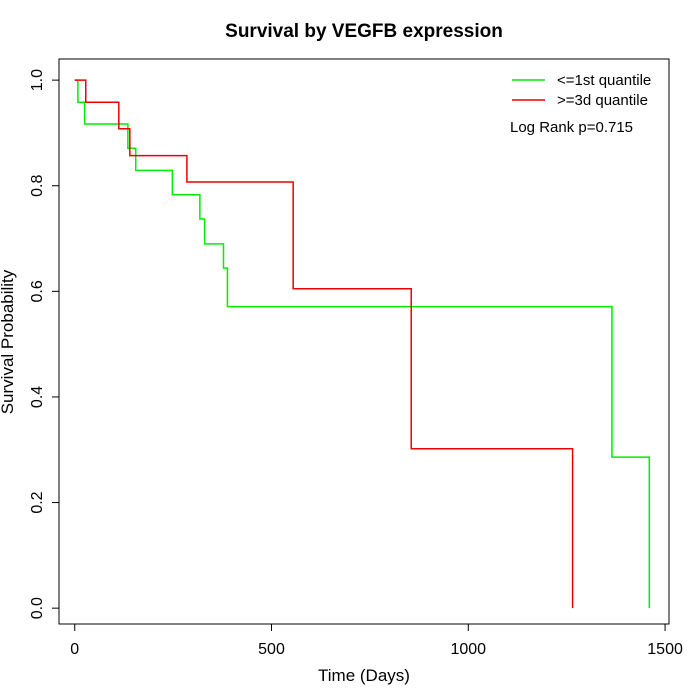 This screenshot has width=700, height=700. Describe the element at coordinates (37, 397) in the screenshot. I see `y-tick-label: 0.4` at that location.